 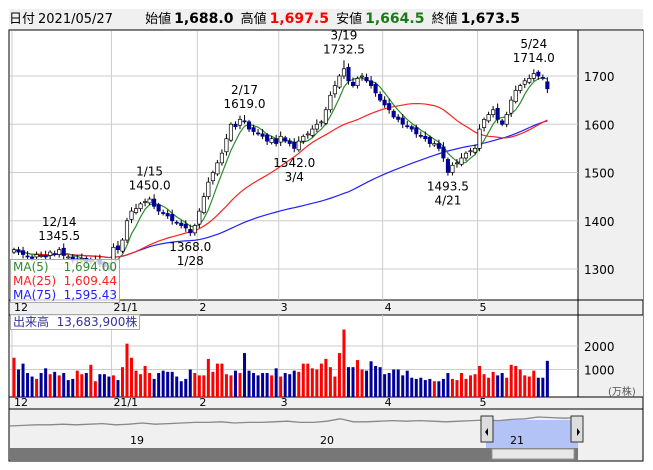 What do you see at coordinates (125, 307) in the screenshot?
I see `month-tick-label: 21/1` at bounding box center [125, 307].